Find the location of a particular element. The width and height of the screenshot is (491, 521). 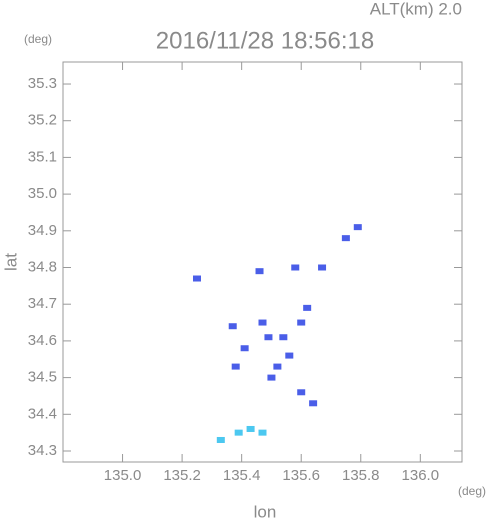

chart-subtitle: ALT(km) 2.0 is located at coordinates (416, 9).